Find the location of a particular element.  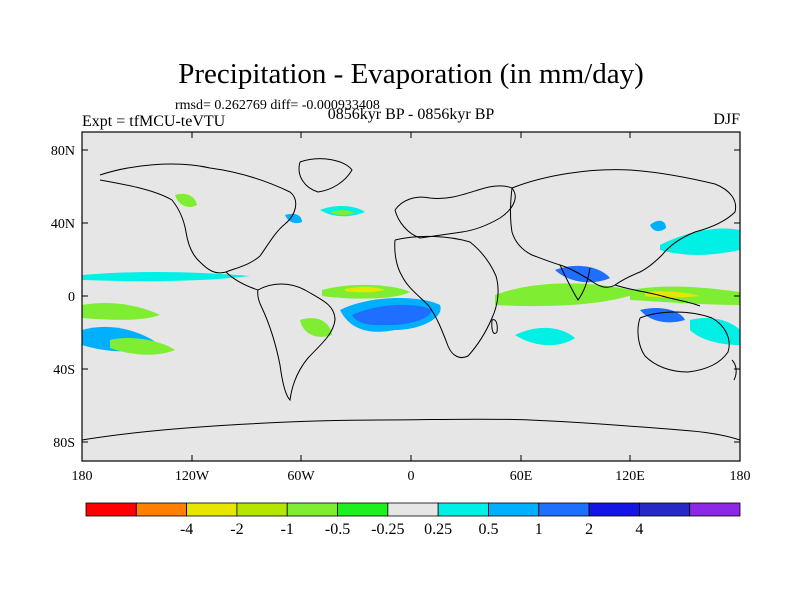

indian-ocean-dry-band is located at coordinates (567, 295).